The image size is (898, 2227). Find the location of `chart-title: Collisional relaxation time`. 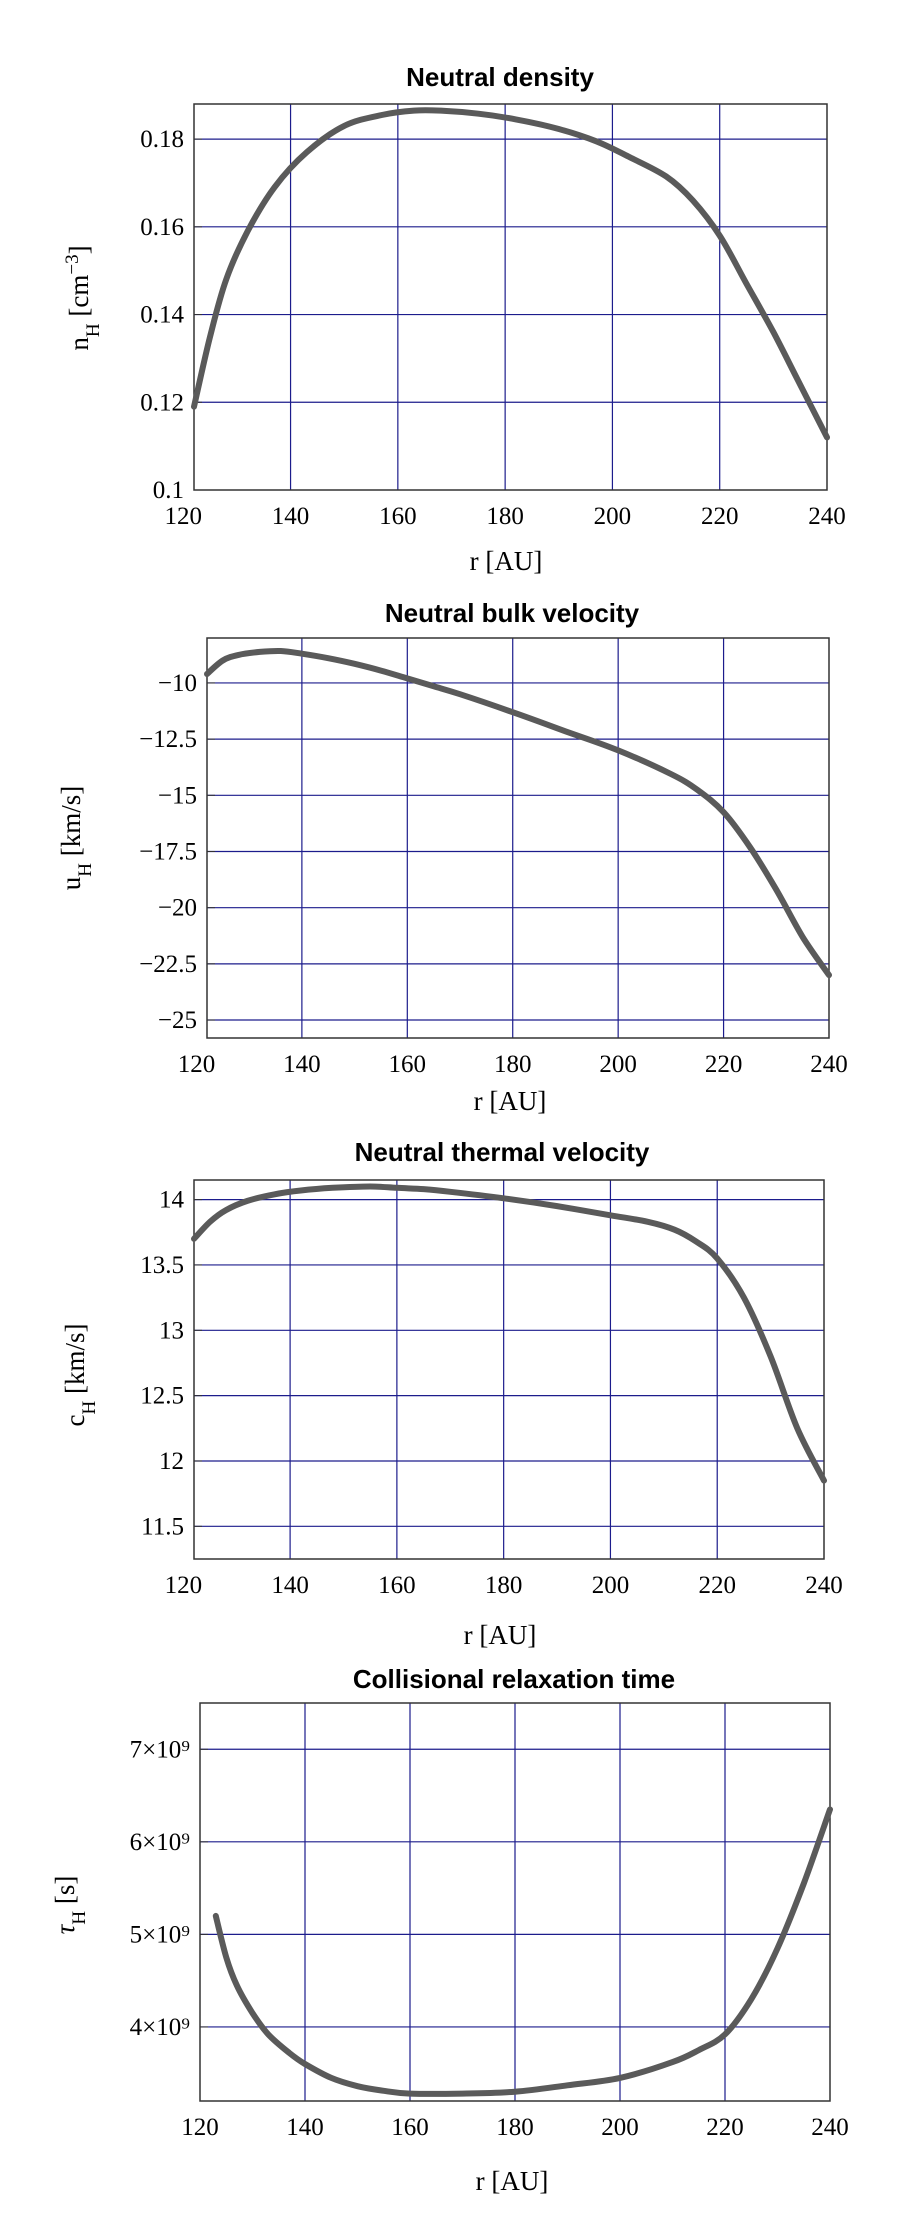

chart-title: Collisional relaxation time is located at coordinates (514, 1679).